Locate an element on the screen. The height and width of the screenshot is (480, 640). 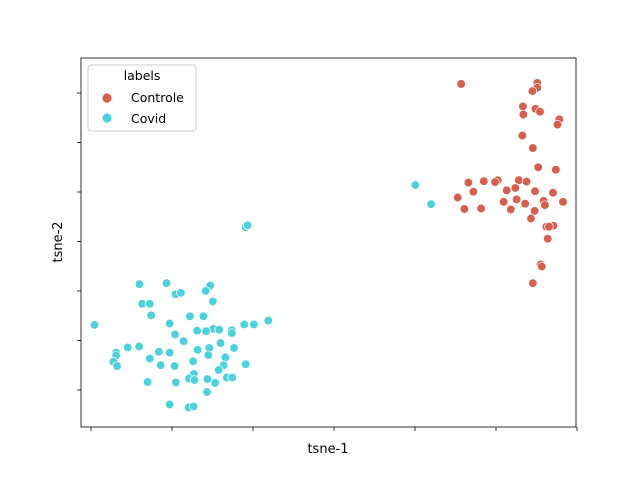
y-axis-ticks is located at coordinates (79, 241).